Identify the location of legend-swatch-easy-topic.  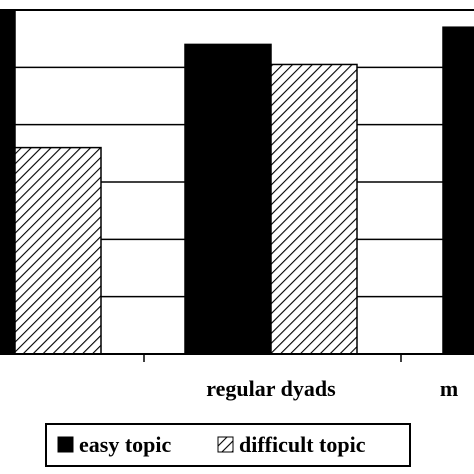
(65, 444).